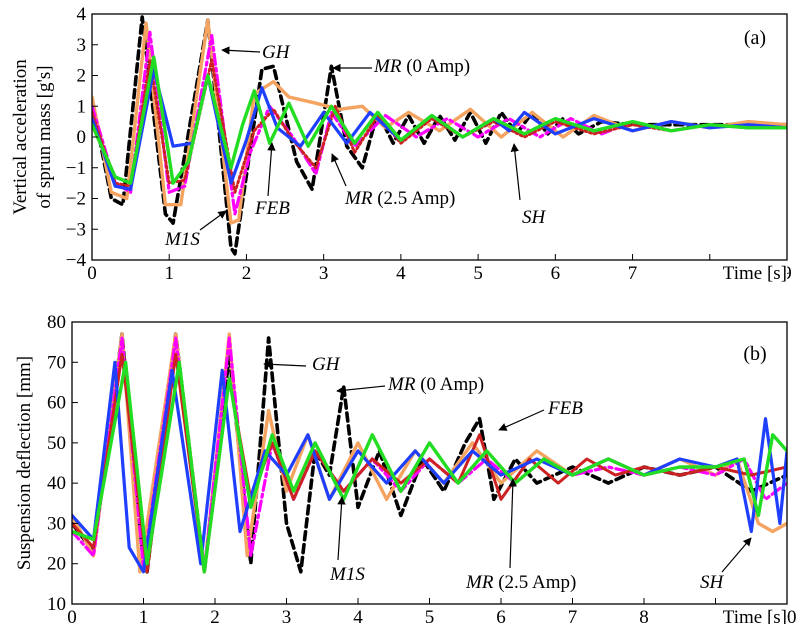 The height and width of the screenshot is (624, 805). Describe the element at coordinates (82, 14) in the screenshot. I see `y-tick-label: 4` at that location.